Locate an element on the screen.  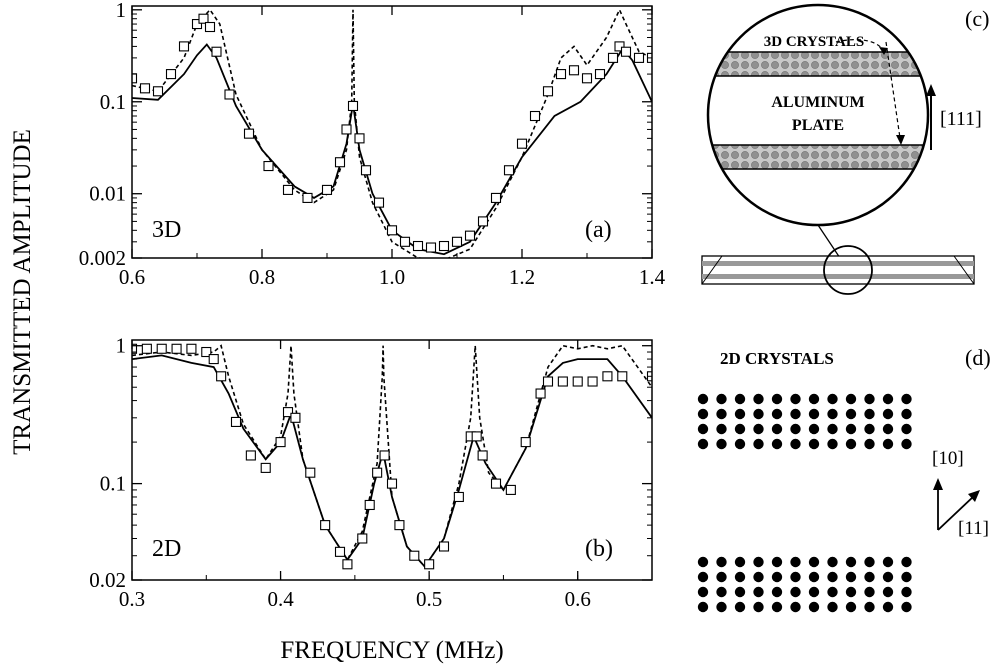
y-tick-label: 0.1 is located at coordinates (113, 102).